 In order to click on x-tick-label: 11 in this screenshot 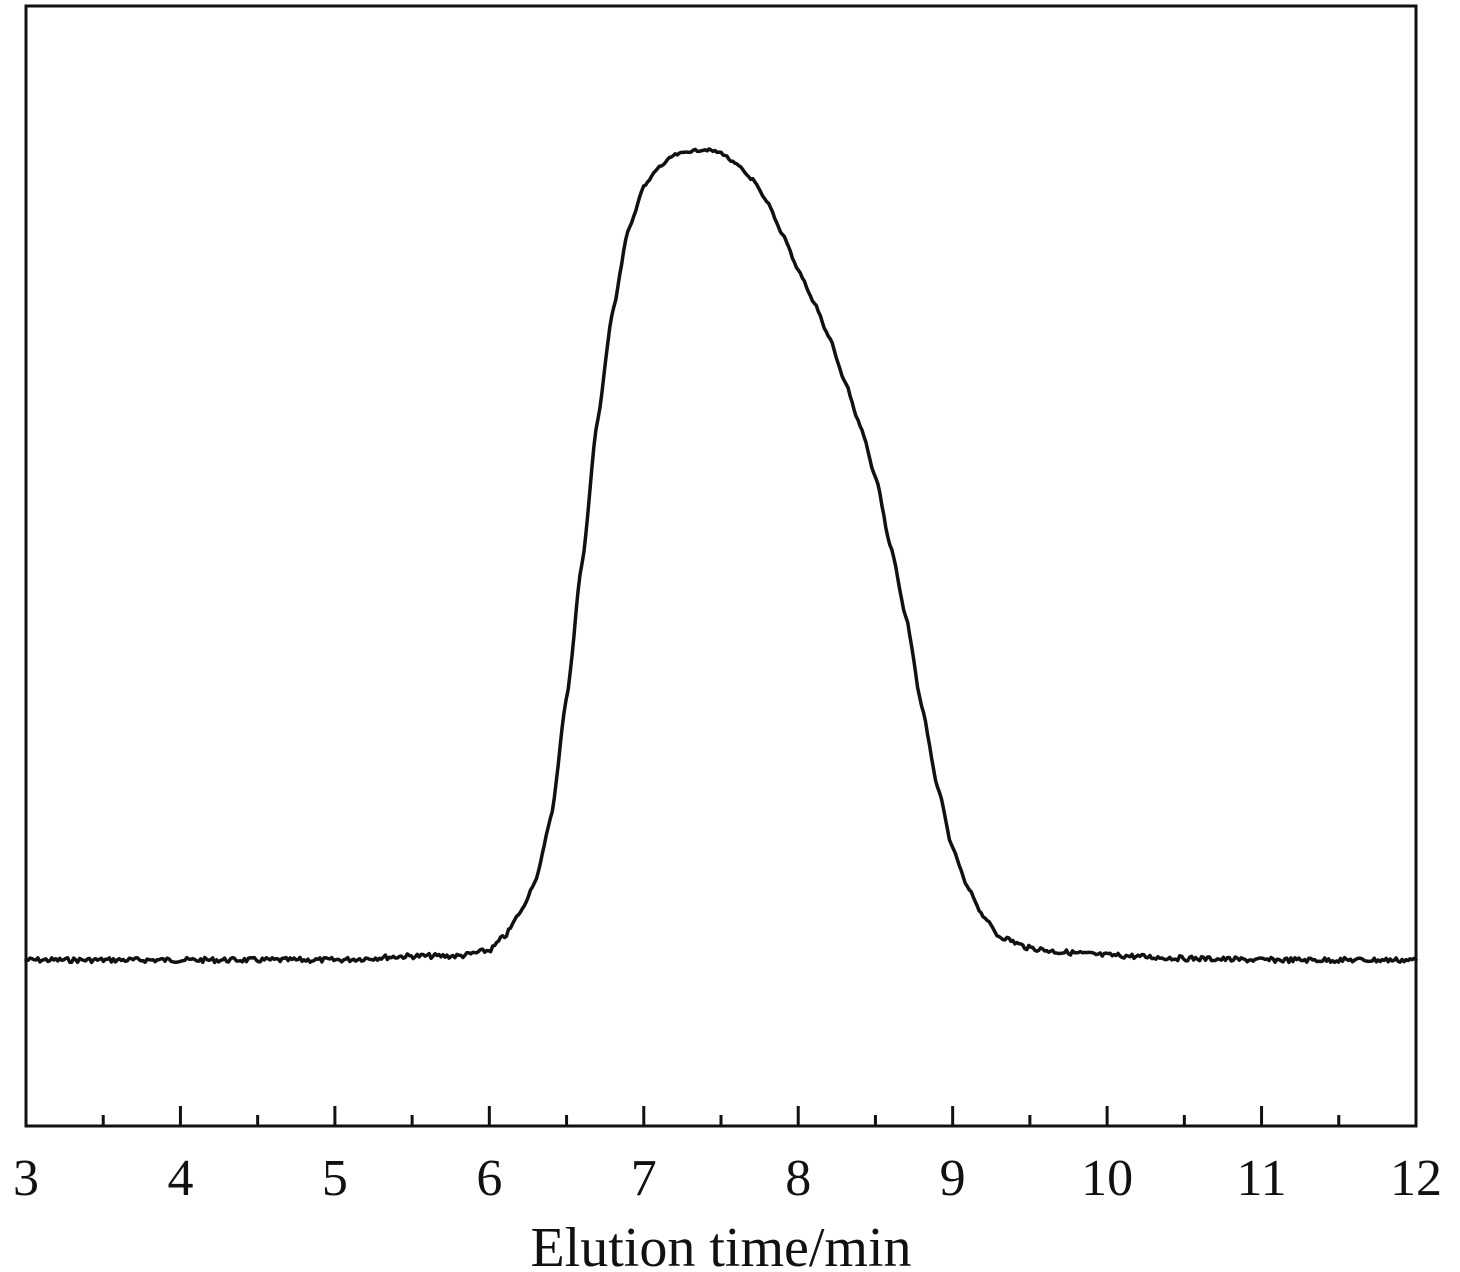, I will do `click(1262, 1178)`.